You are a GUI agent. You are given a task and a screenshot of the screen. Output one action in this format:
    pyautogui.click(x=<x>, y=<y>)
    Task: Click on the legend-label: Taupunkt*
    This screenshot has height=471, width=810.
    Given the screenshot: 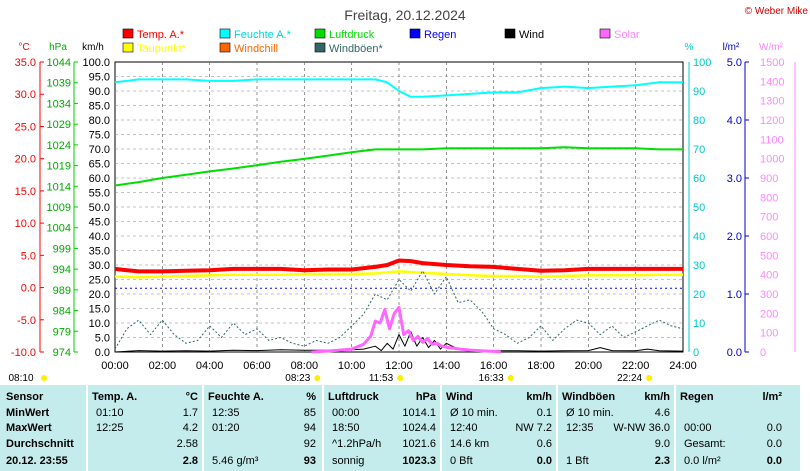 What is the action you would take?
    pyautogui.click(x=162, y=49)
    